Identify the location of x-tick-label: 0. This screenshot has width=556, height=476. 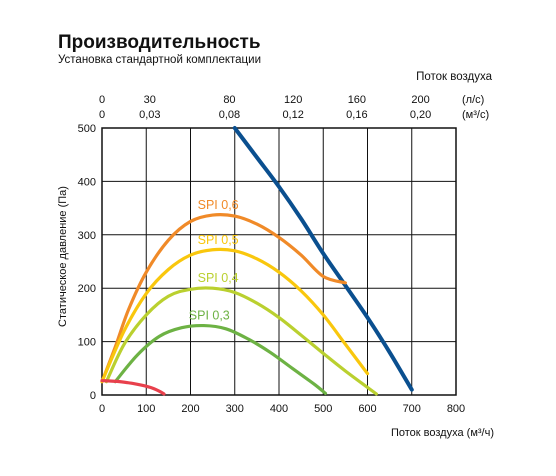
(102, 409).